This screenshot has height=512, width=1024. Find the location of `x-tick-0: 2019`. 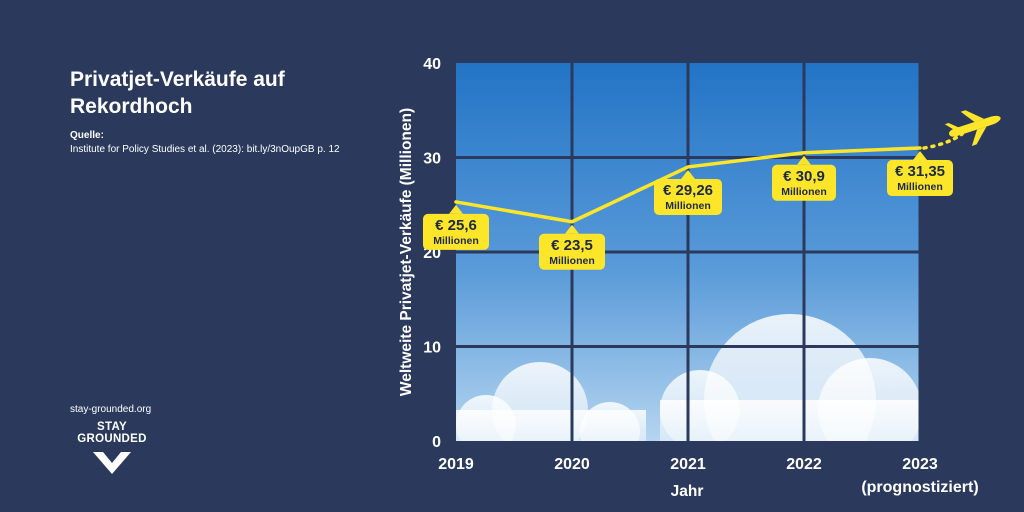

x-tick-0: 2019 is located at coordinates (456, 464).